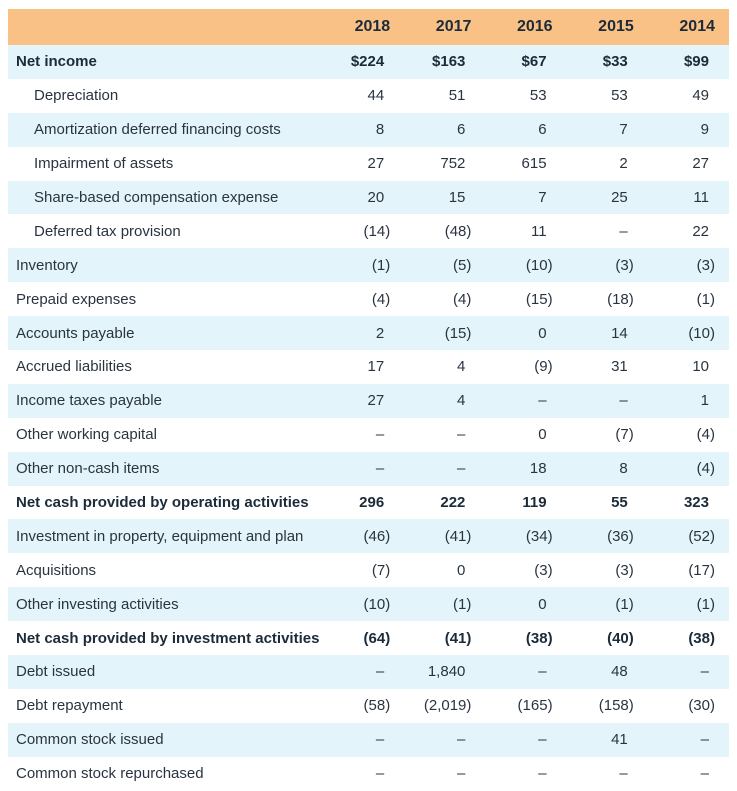 This screenshot has width=737, height=791. I want to click on cell-value: (158), so click(616, 706).